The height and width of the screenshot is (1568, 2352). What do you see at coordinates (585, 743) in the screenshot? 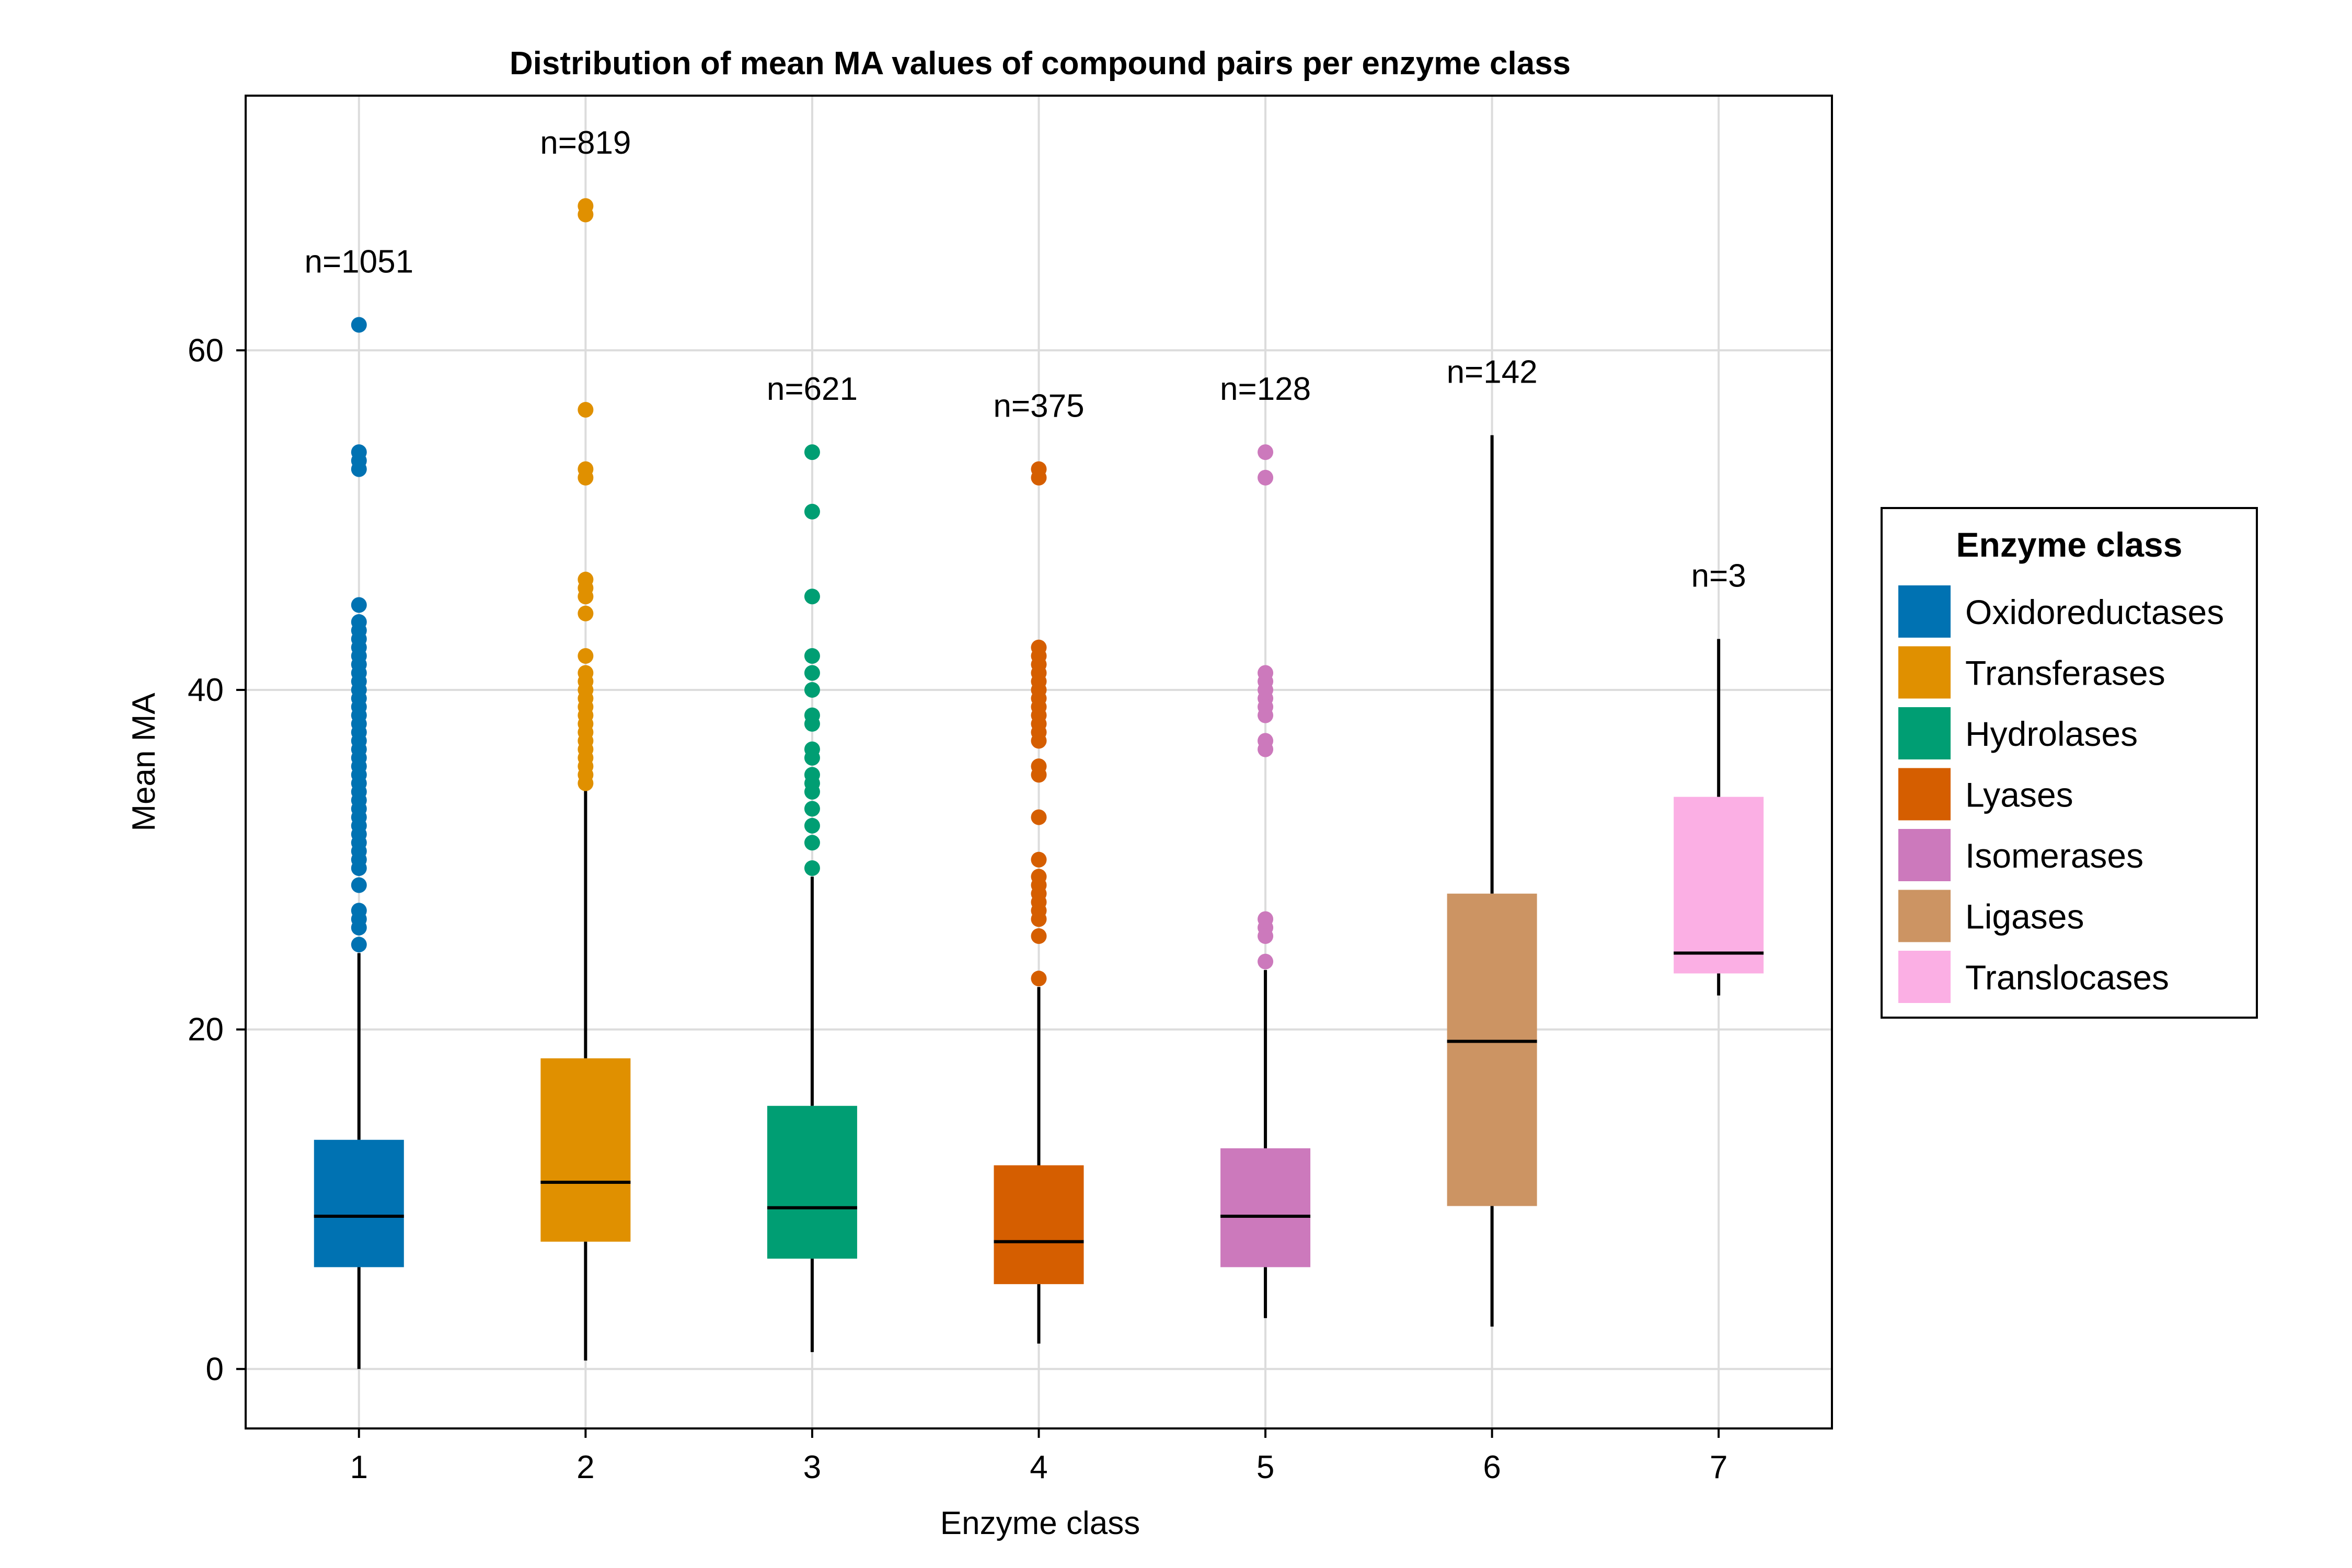
I see `box-group: n=819` at bounding box center [585, 743].